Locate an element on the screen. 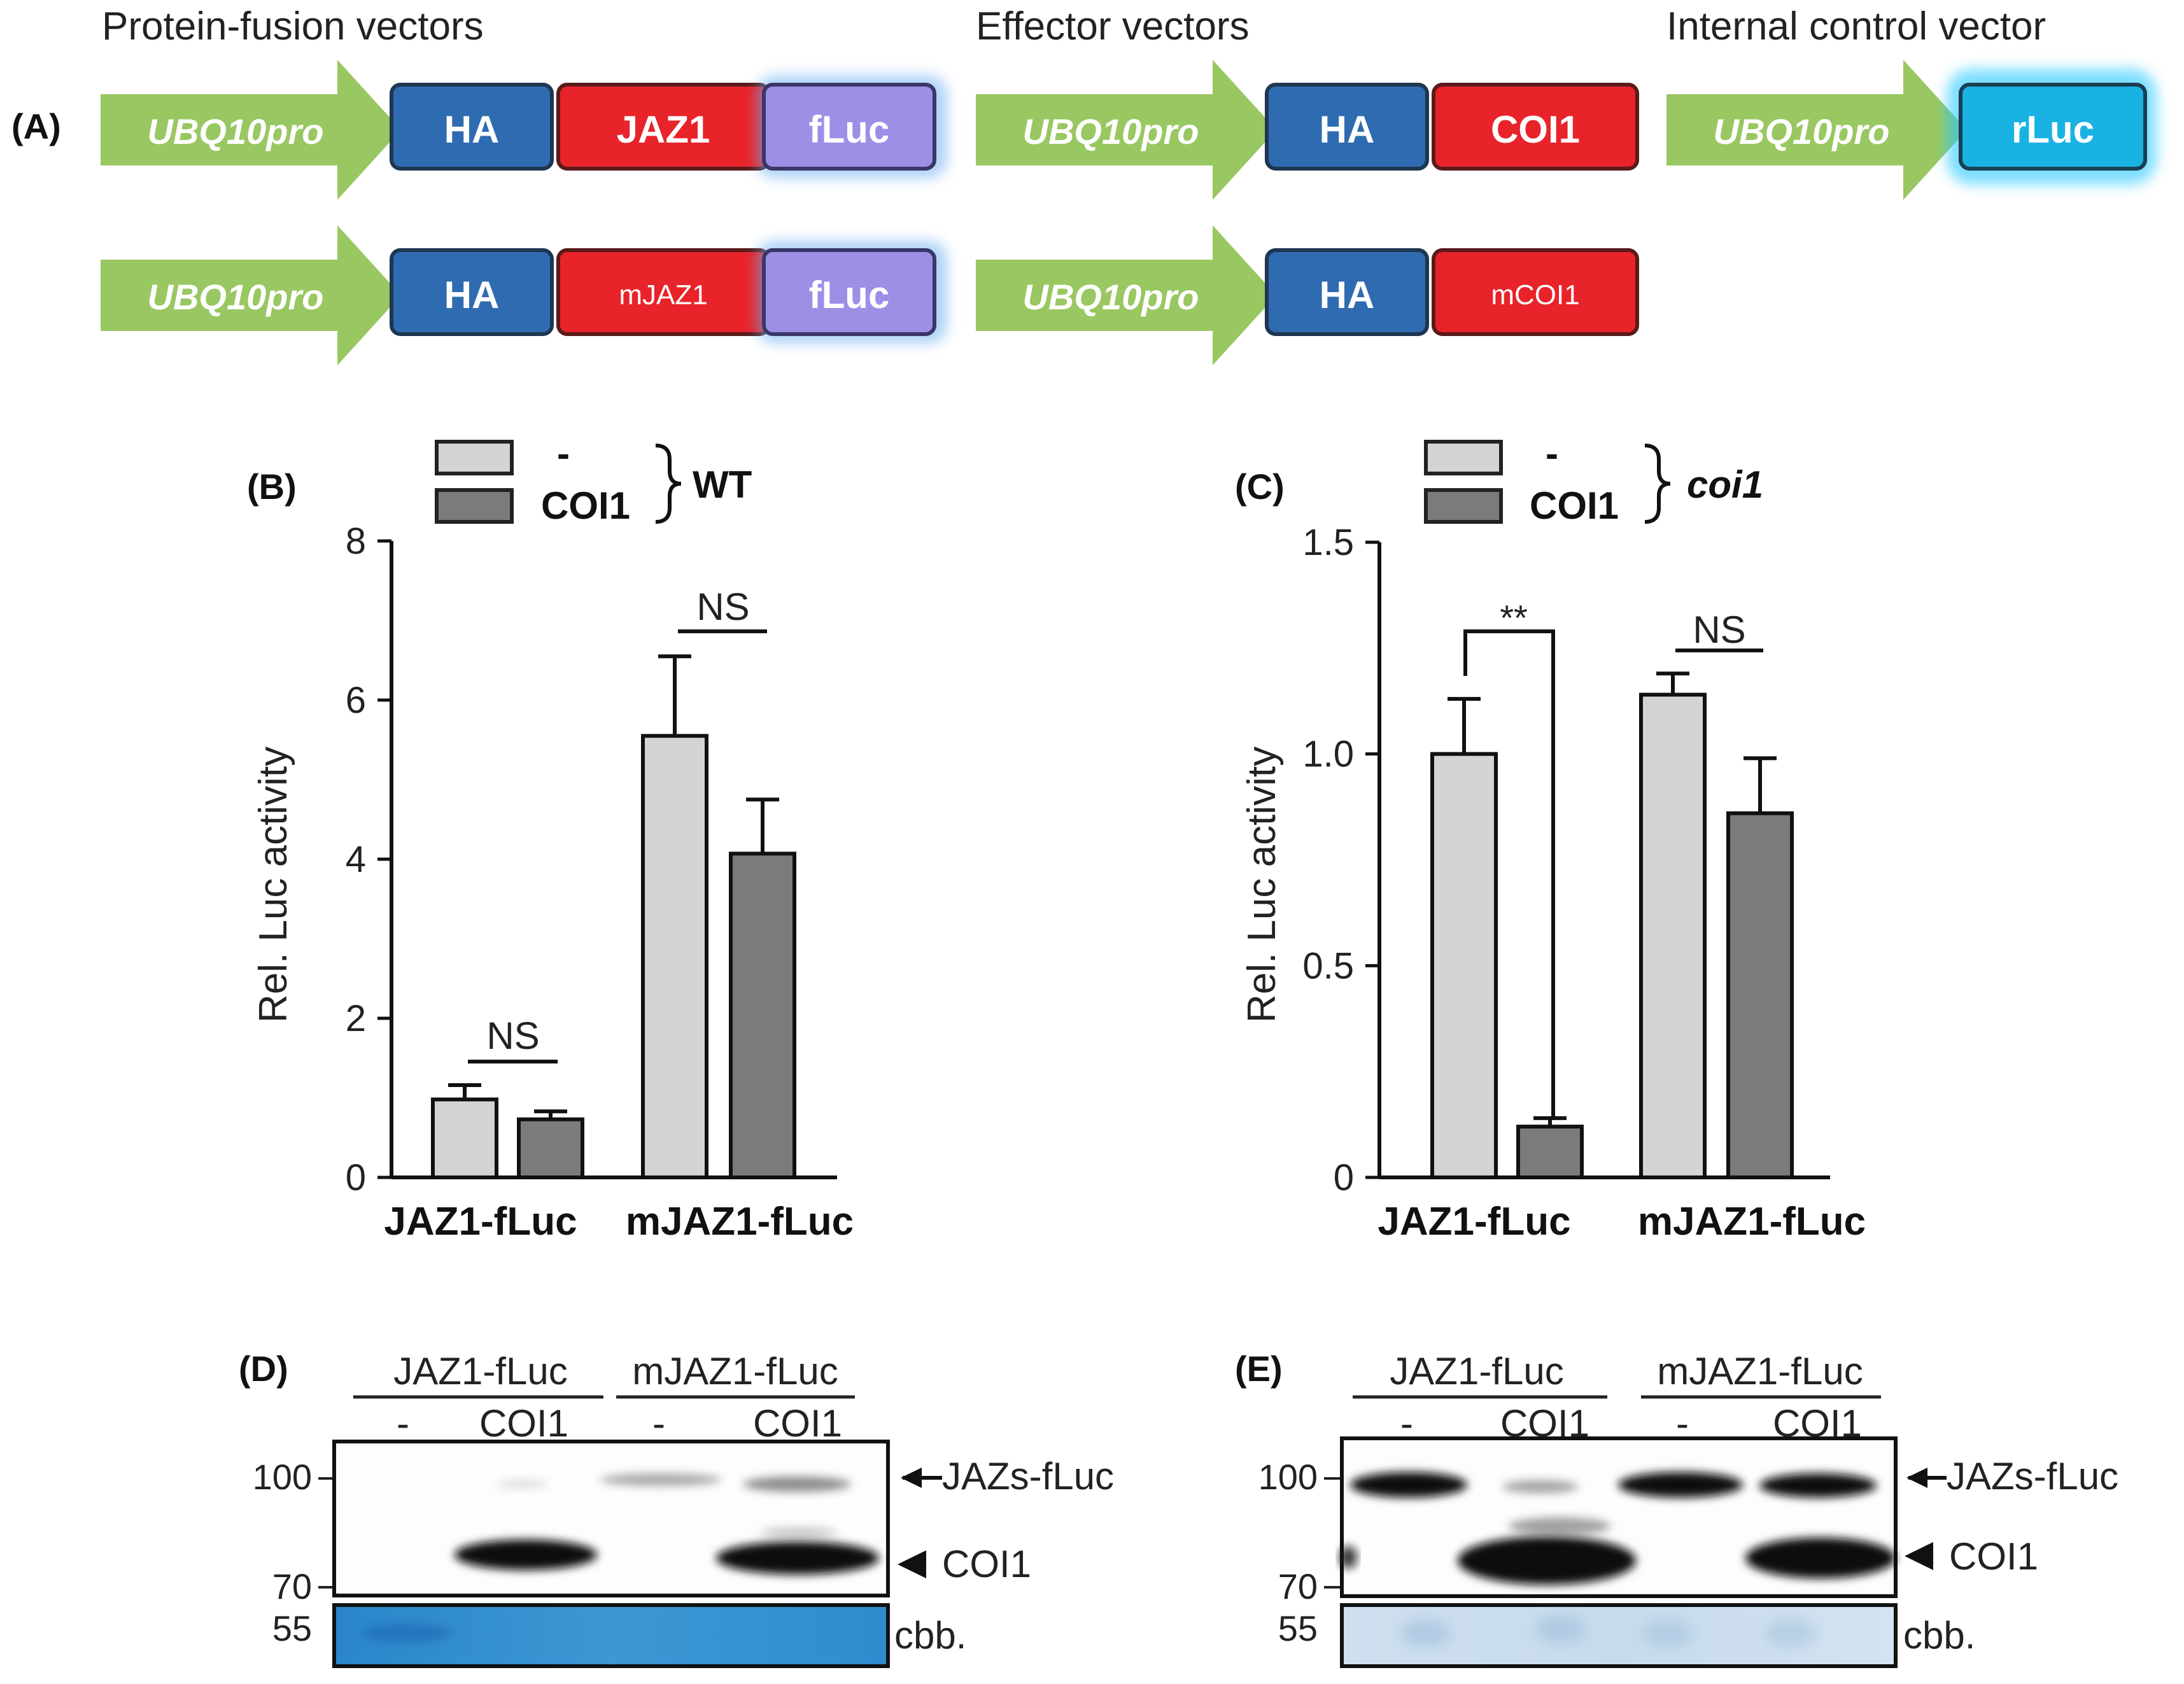 Image resolution: width=2184 pixels, height=1684 pixels. group-label-mjaz1: mJAZ1-fLuc is located at coordinates (735, 1372).